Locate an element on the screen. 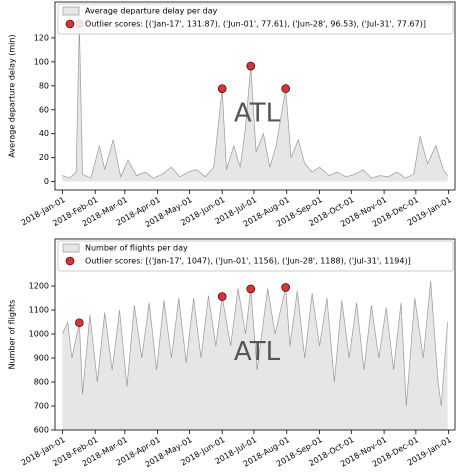 Image resolution: width=474 pixels, height=474 pixels. y-tick-label: 120 is located at coordinates (41, 37).